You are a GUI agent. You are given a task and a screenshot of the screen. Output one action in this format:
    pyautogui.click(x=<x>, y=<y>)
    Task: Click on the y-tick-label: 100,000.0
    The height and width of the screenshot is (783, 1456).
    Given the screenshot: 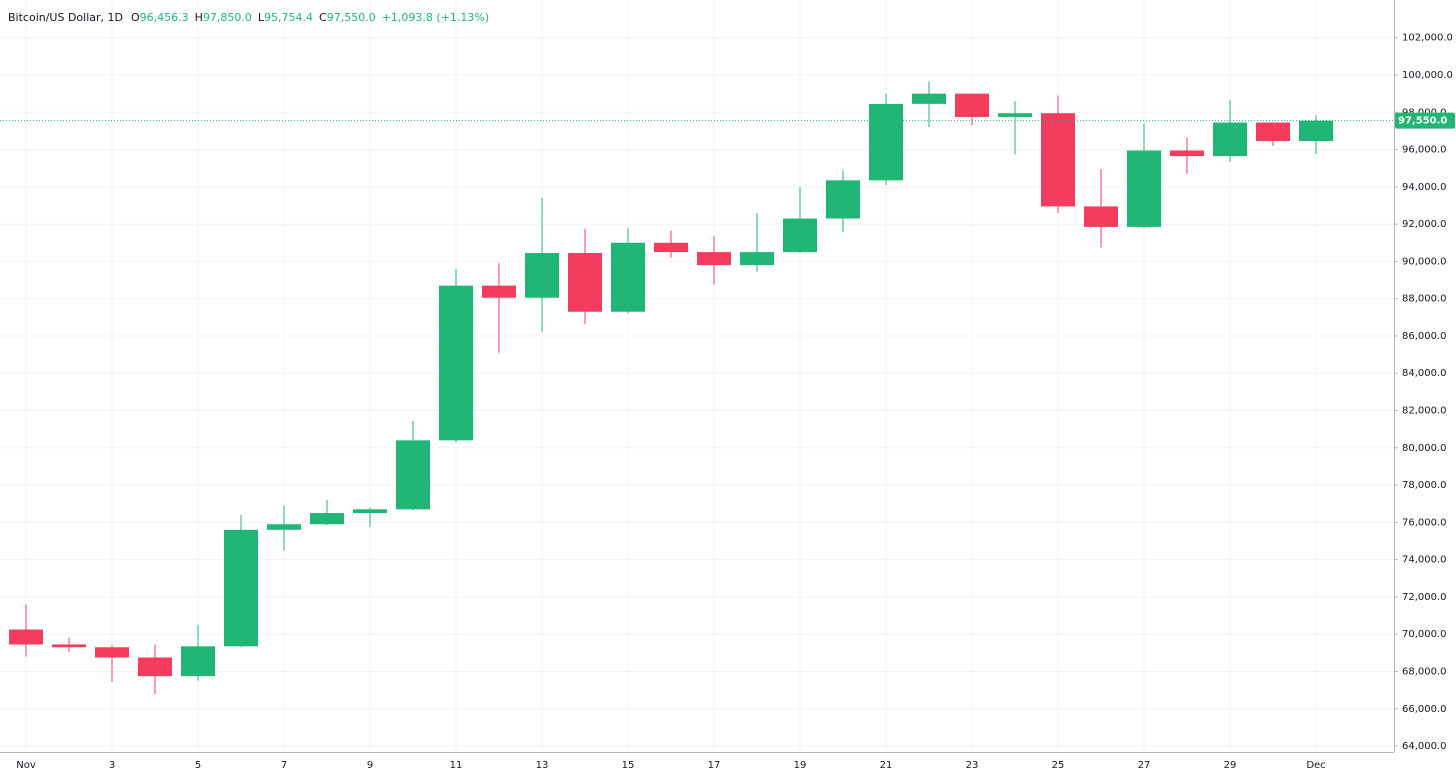 What is the action you would take?
    pyautogui.click(x=1427, y=75)
    